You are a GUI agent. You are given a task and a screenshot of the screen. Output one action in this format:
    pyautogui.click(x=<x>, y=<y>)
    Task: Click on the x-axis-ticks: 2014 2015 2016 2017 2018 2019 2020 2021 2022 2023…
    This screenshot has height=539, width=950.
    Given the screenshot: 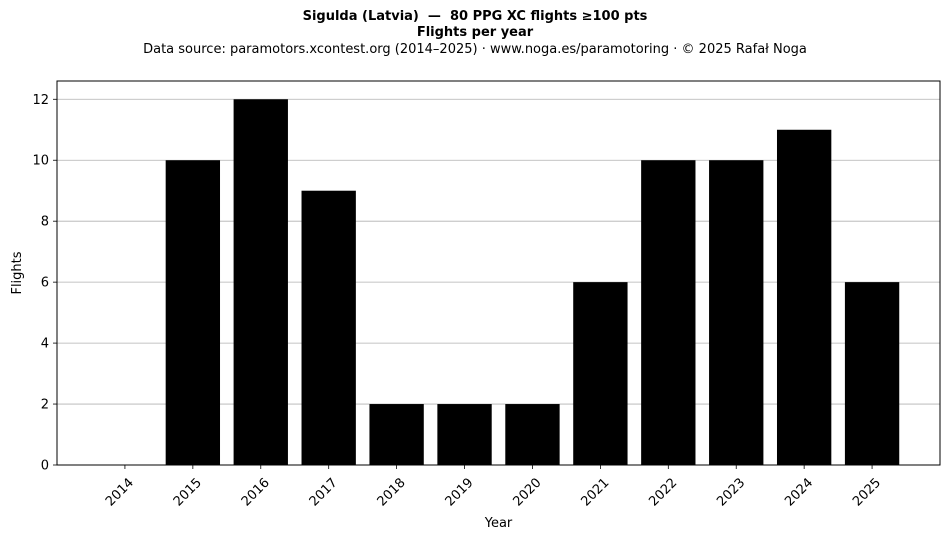 What is the action you would take?
    pyautogui.click(x=493, y=487)
    